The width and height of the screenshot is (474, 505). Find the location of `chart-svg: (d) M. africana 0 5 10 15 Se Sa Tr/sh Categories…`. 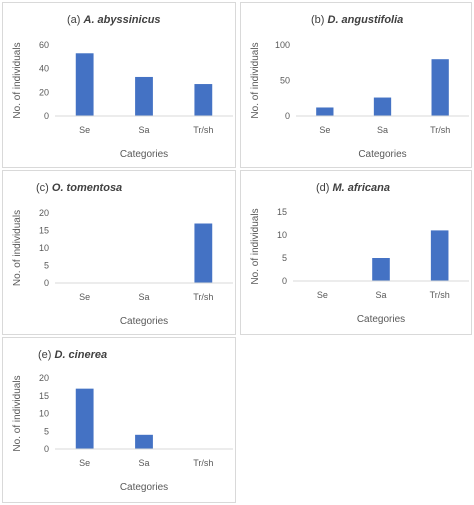

chart-svg: (d) M. africana 0 5 10 15 Se Sa Tr/sh Categories… is located at coordinates (359, 253).